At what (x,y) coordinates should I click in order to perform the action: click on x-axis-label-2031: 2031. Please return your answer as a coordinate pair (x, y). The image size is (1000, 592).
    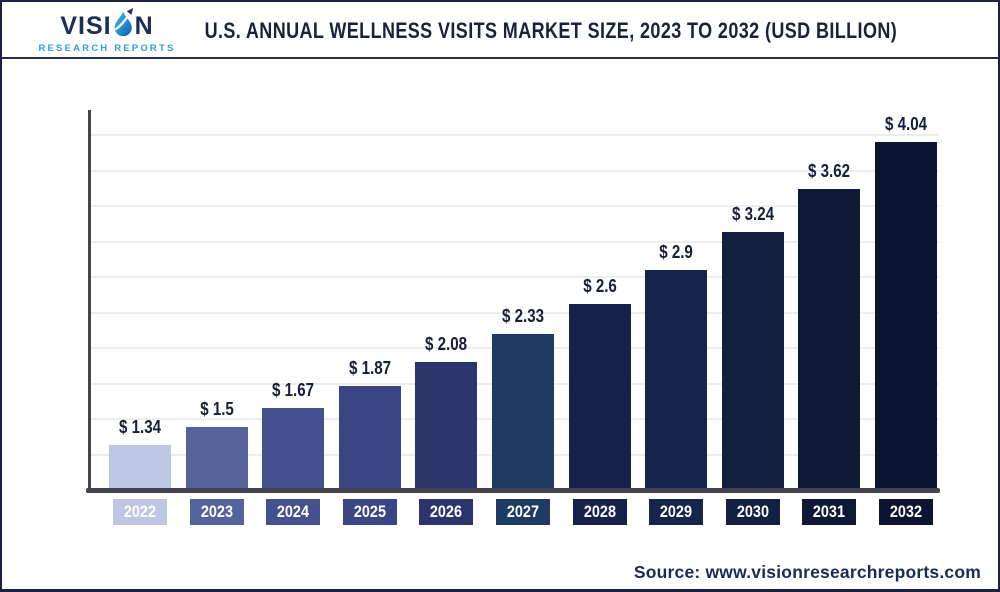
    Looking at the image, I should click on (829, 512).